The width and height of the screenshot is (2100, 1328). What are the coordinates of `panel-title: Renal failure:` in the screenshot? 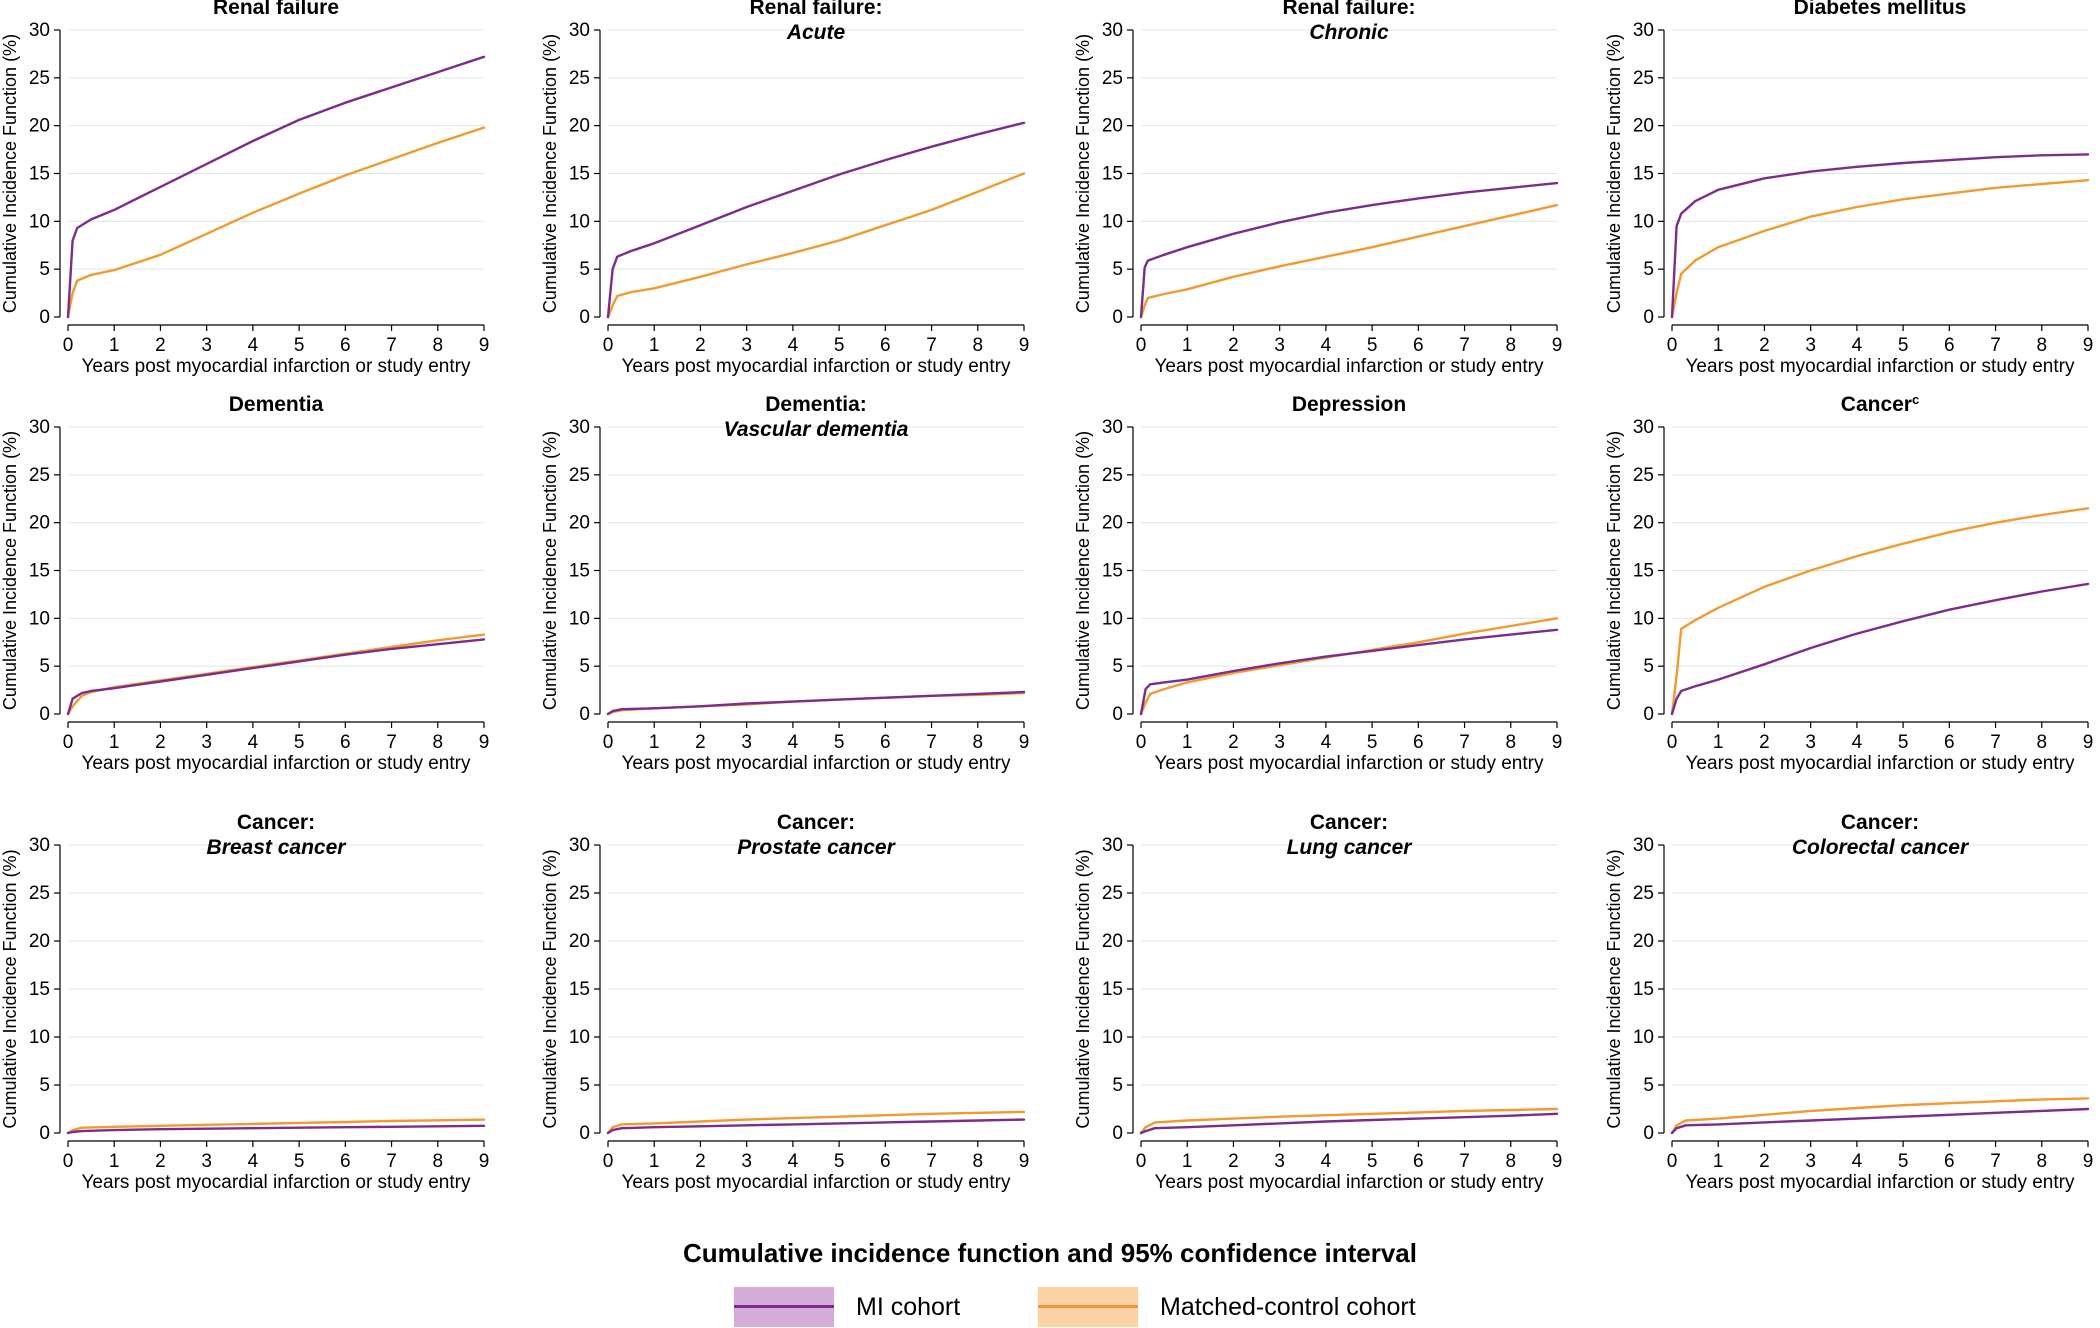 It's located at (815, 9).